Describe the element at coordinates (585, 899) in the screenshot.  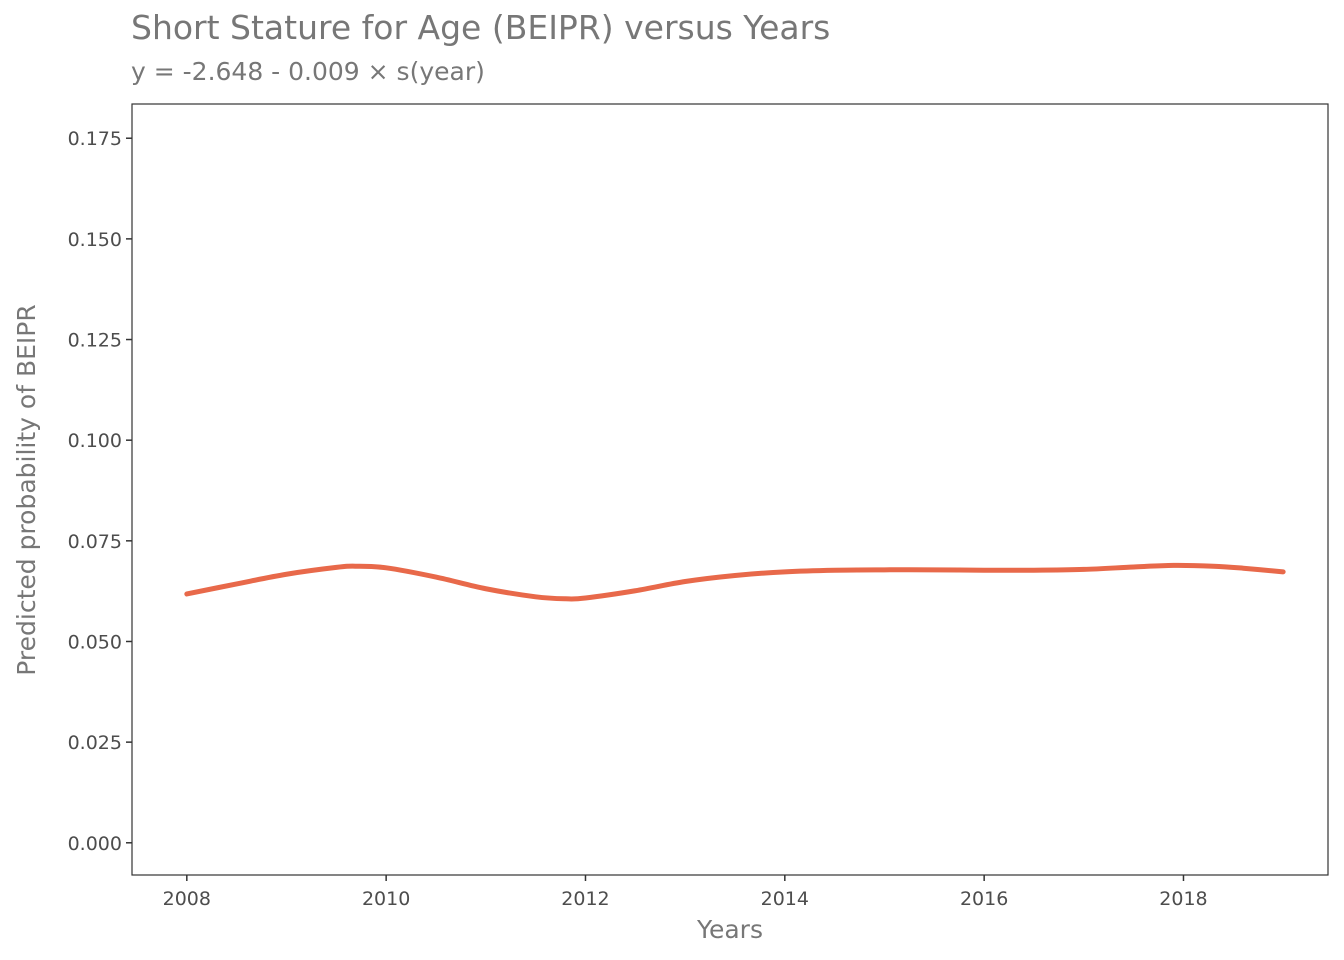
I see `x-tick-label: 2012` at that location.